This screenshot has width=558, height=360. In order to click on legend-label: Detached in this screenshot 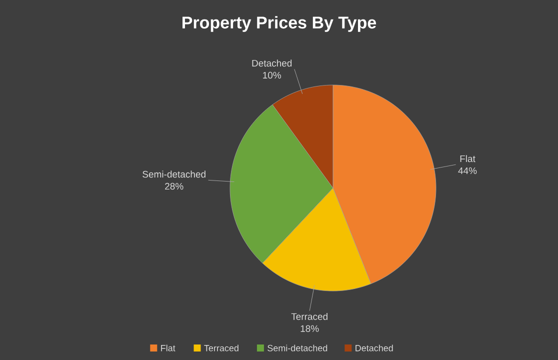, I will do `click(374, 348)`.